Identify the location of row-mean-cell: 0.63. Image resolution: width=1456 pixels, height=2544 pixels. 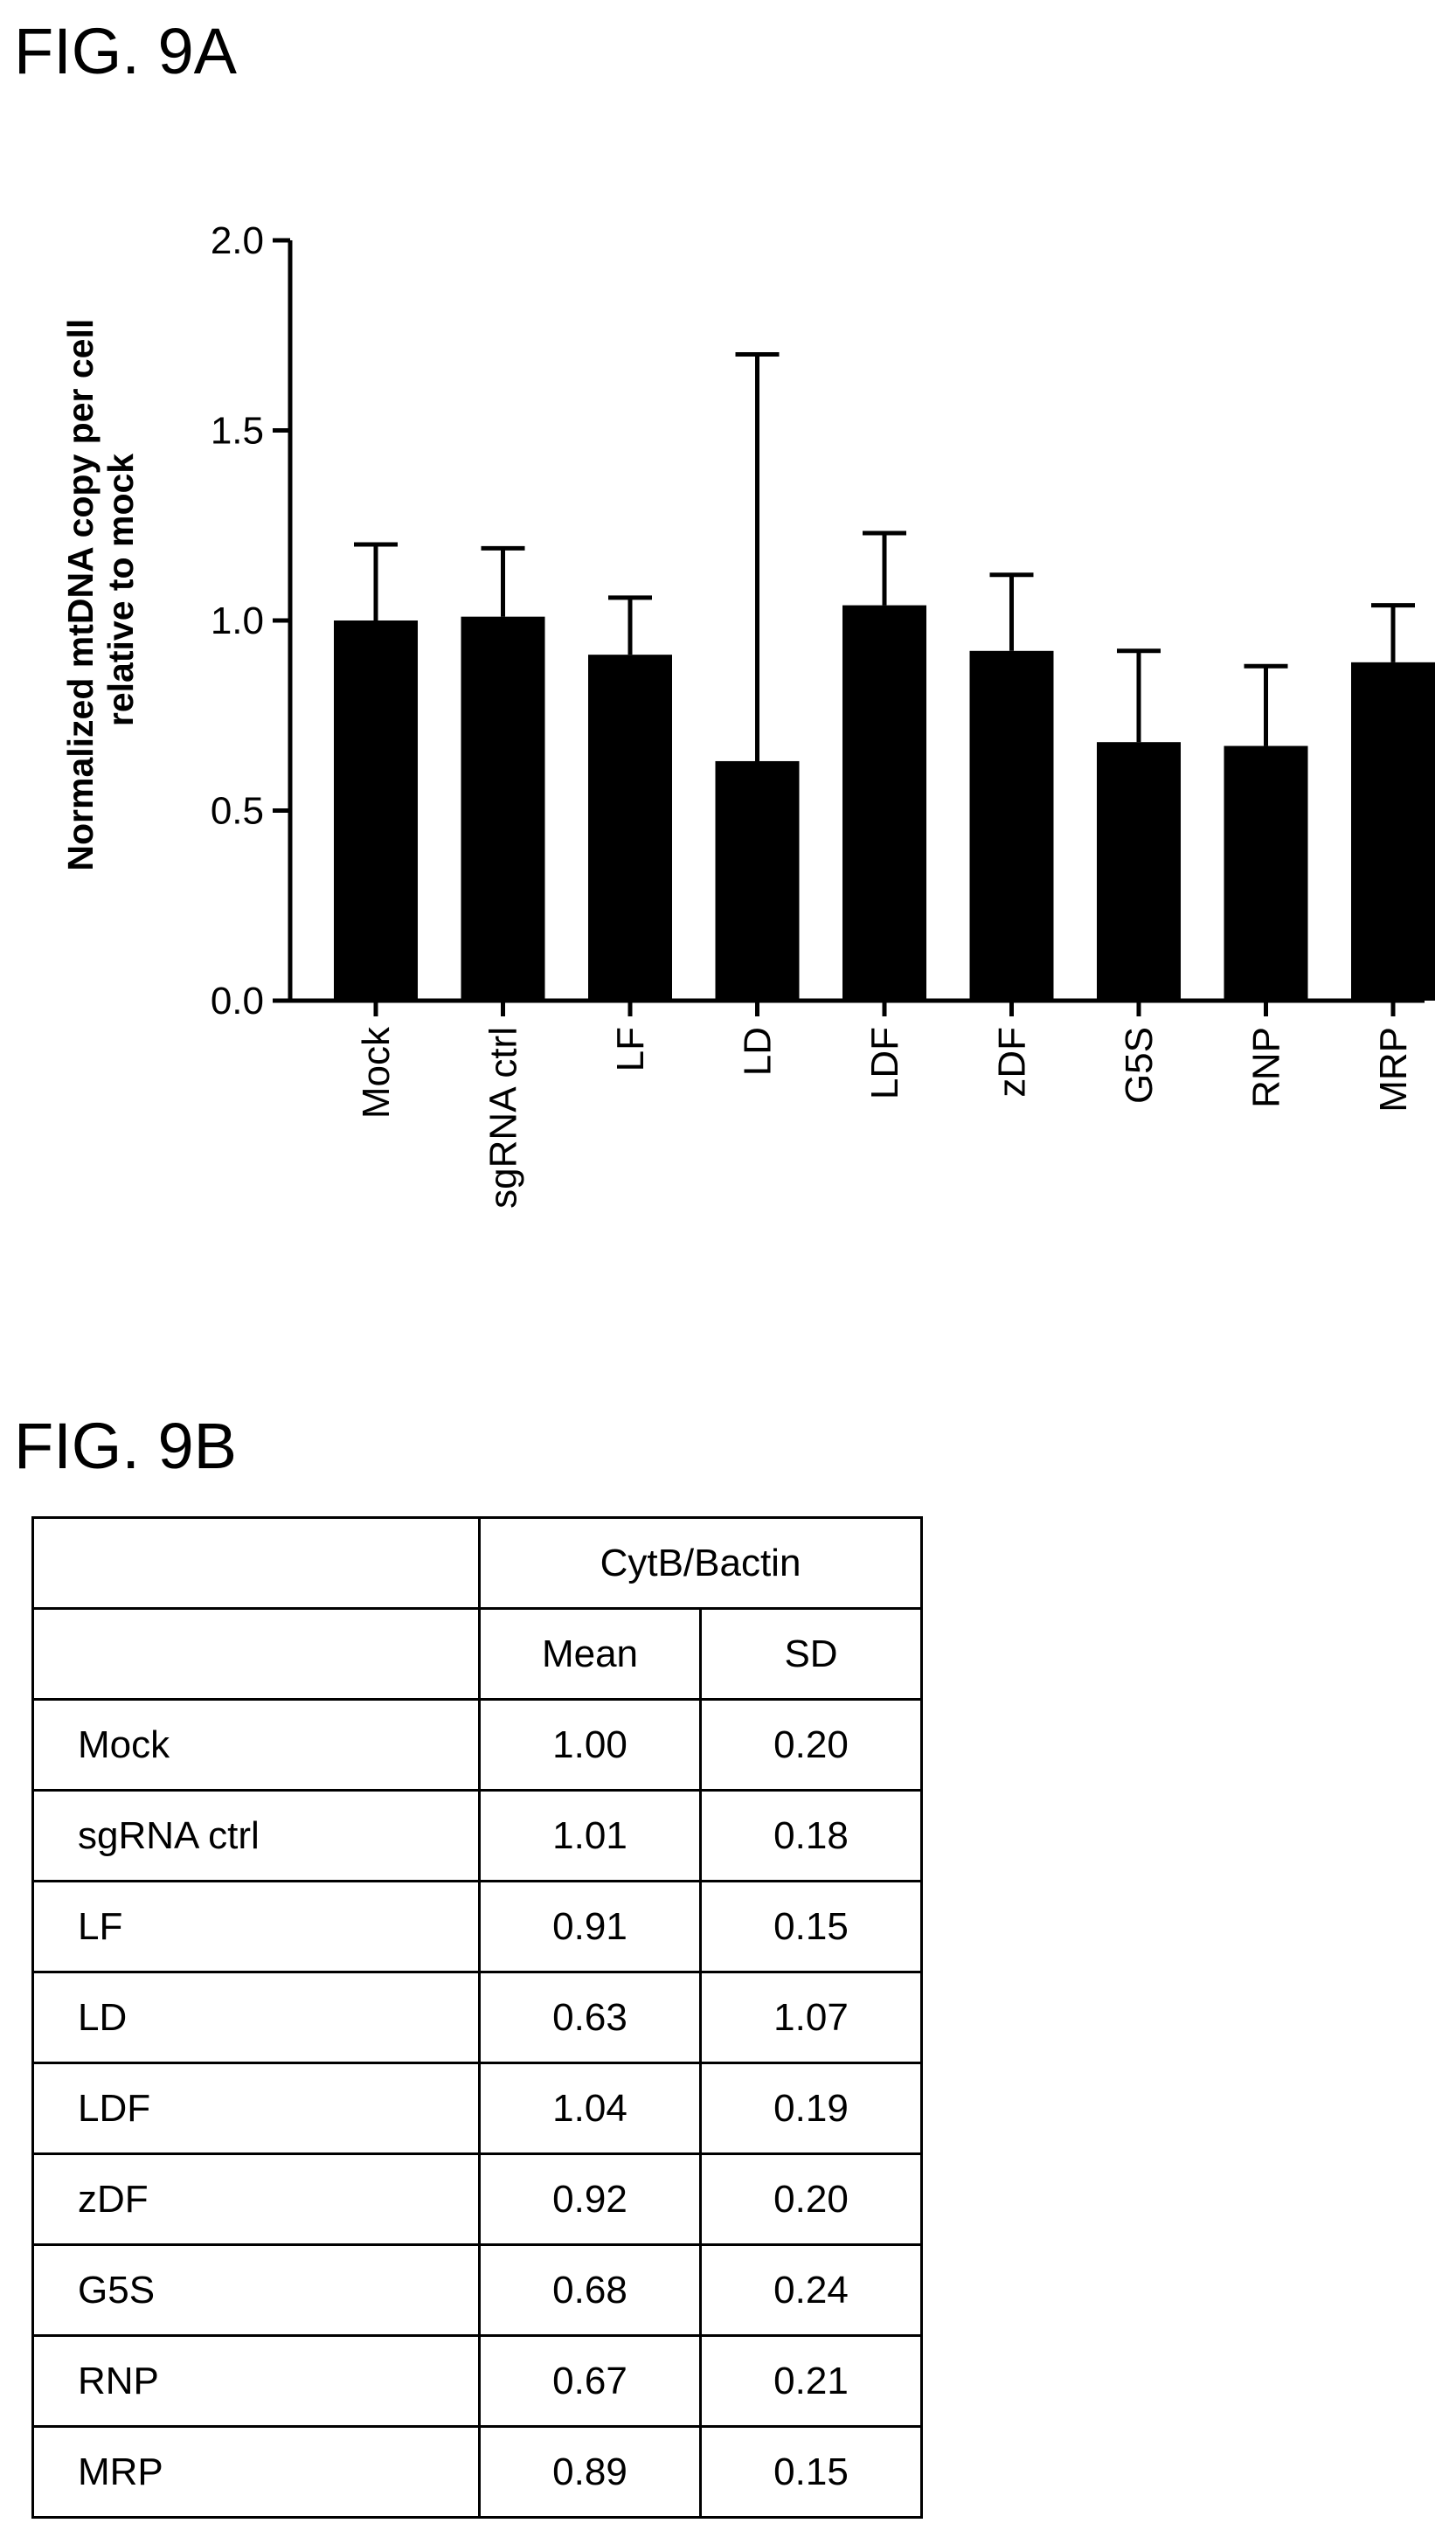
(590, 2017).